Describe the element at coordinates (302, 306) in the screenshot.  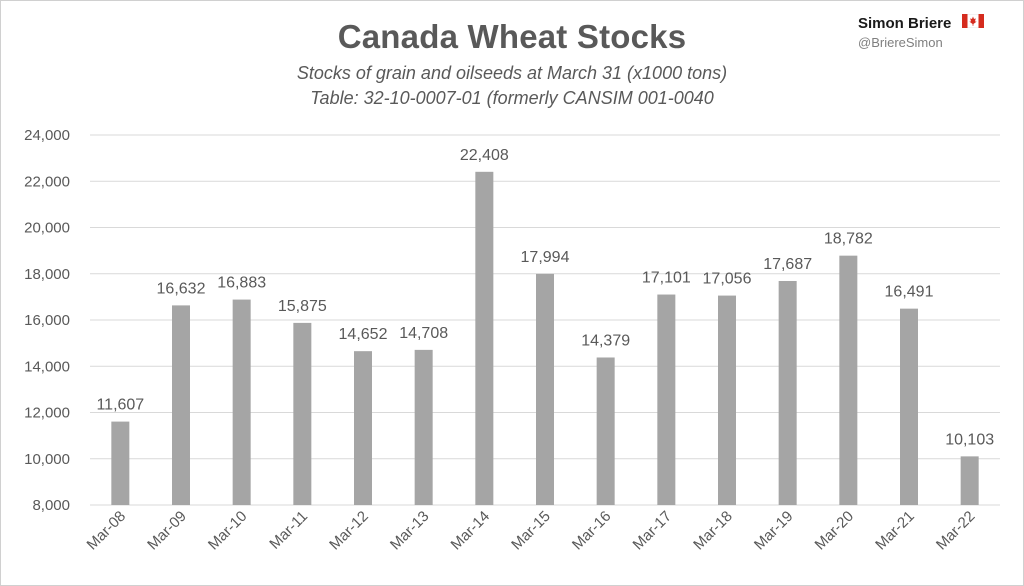
I see `data-label: 15,875` at that location.